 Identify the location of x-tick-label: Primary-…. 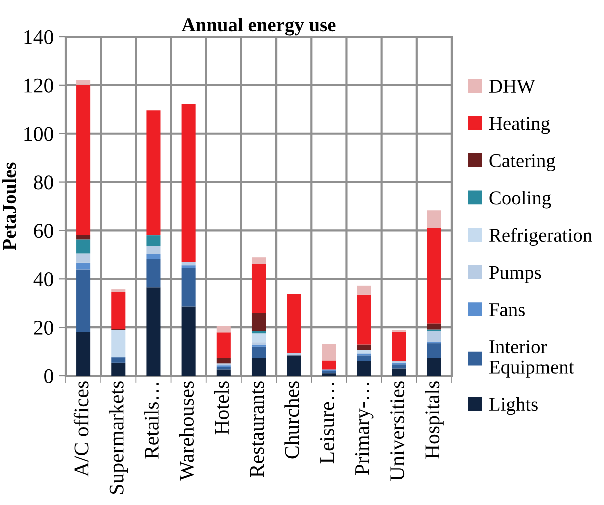
(364, 429).